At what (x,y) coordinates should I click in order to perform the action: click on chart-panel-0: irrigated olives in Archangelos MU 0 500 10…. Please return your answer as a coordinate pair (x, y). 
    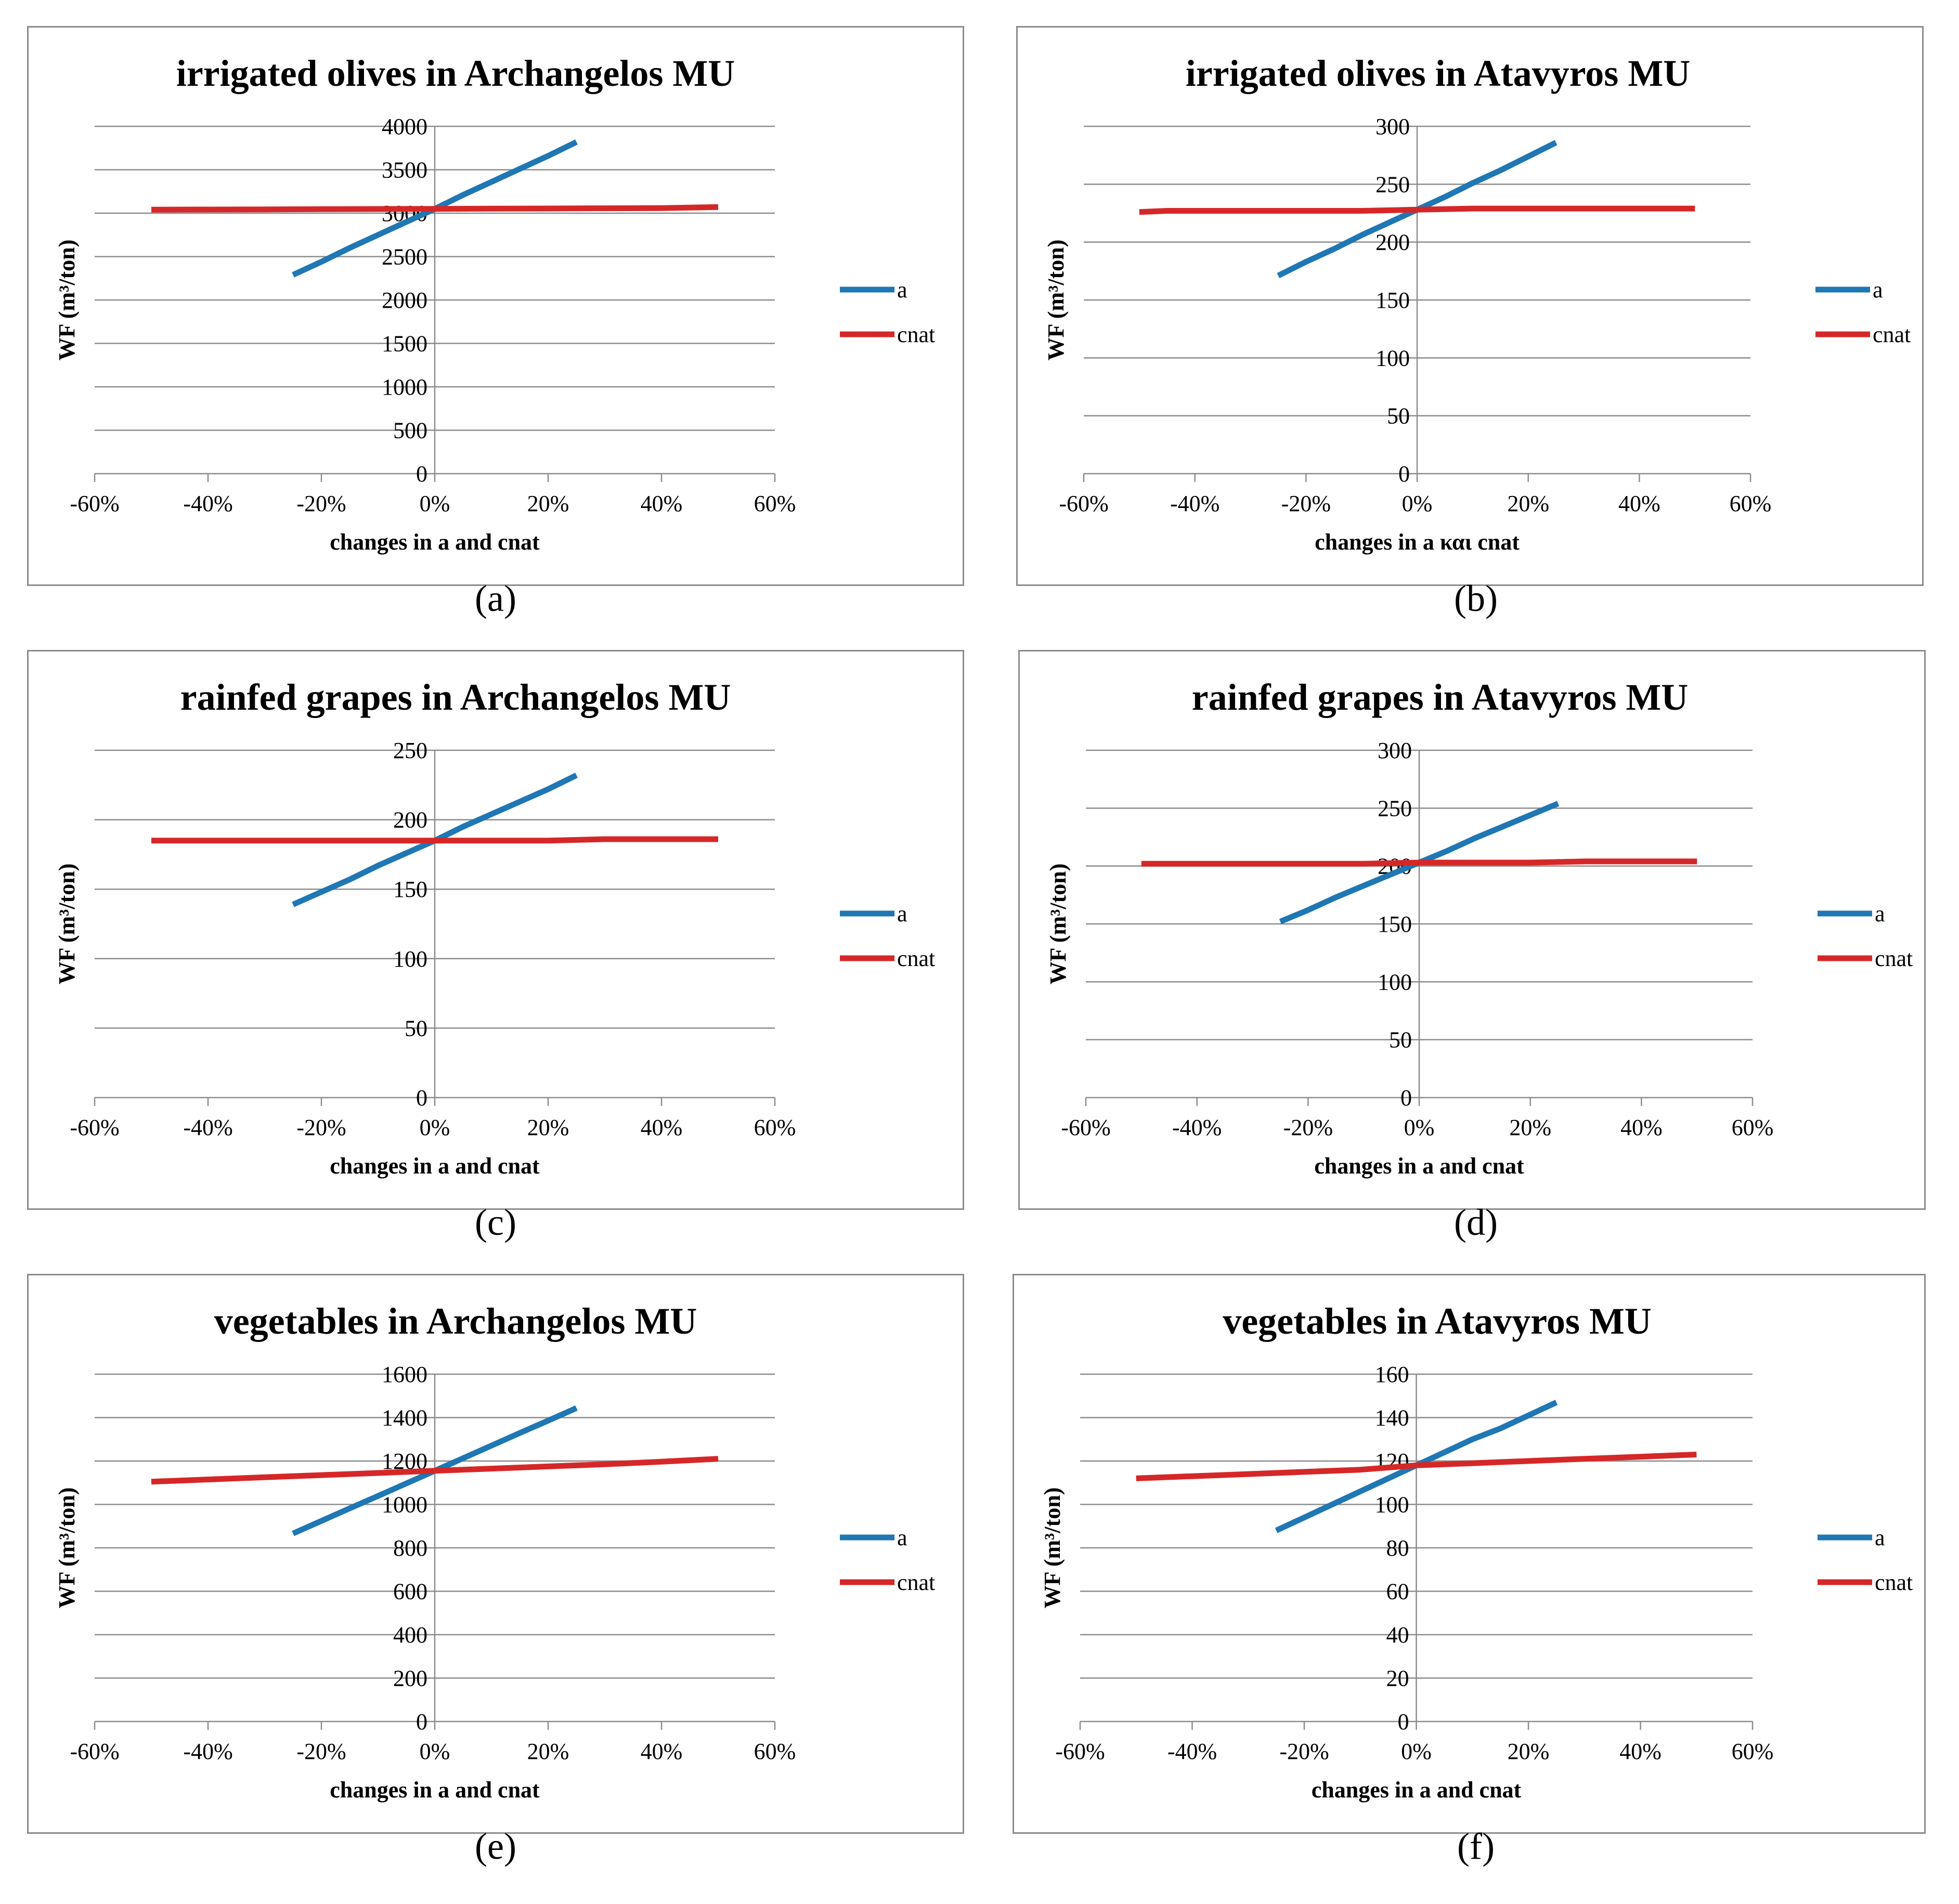
    Looking at the image, I should click on (495, 306).